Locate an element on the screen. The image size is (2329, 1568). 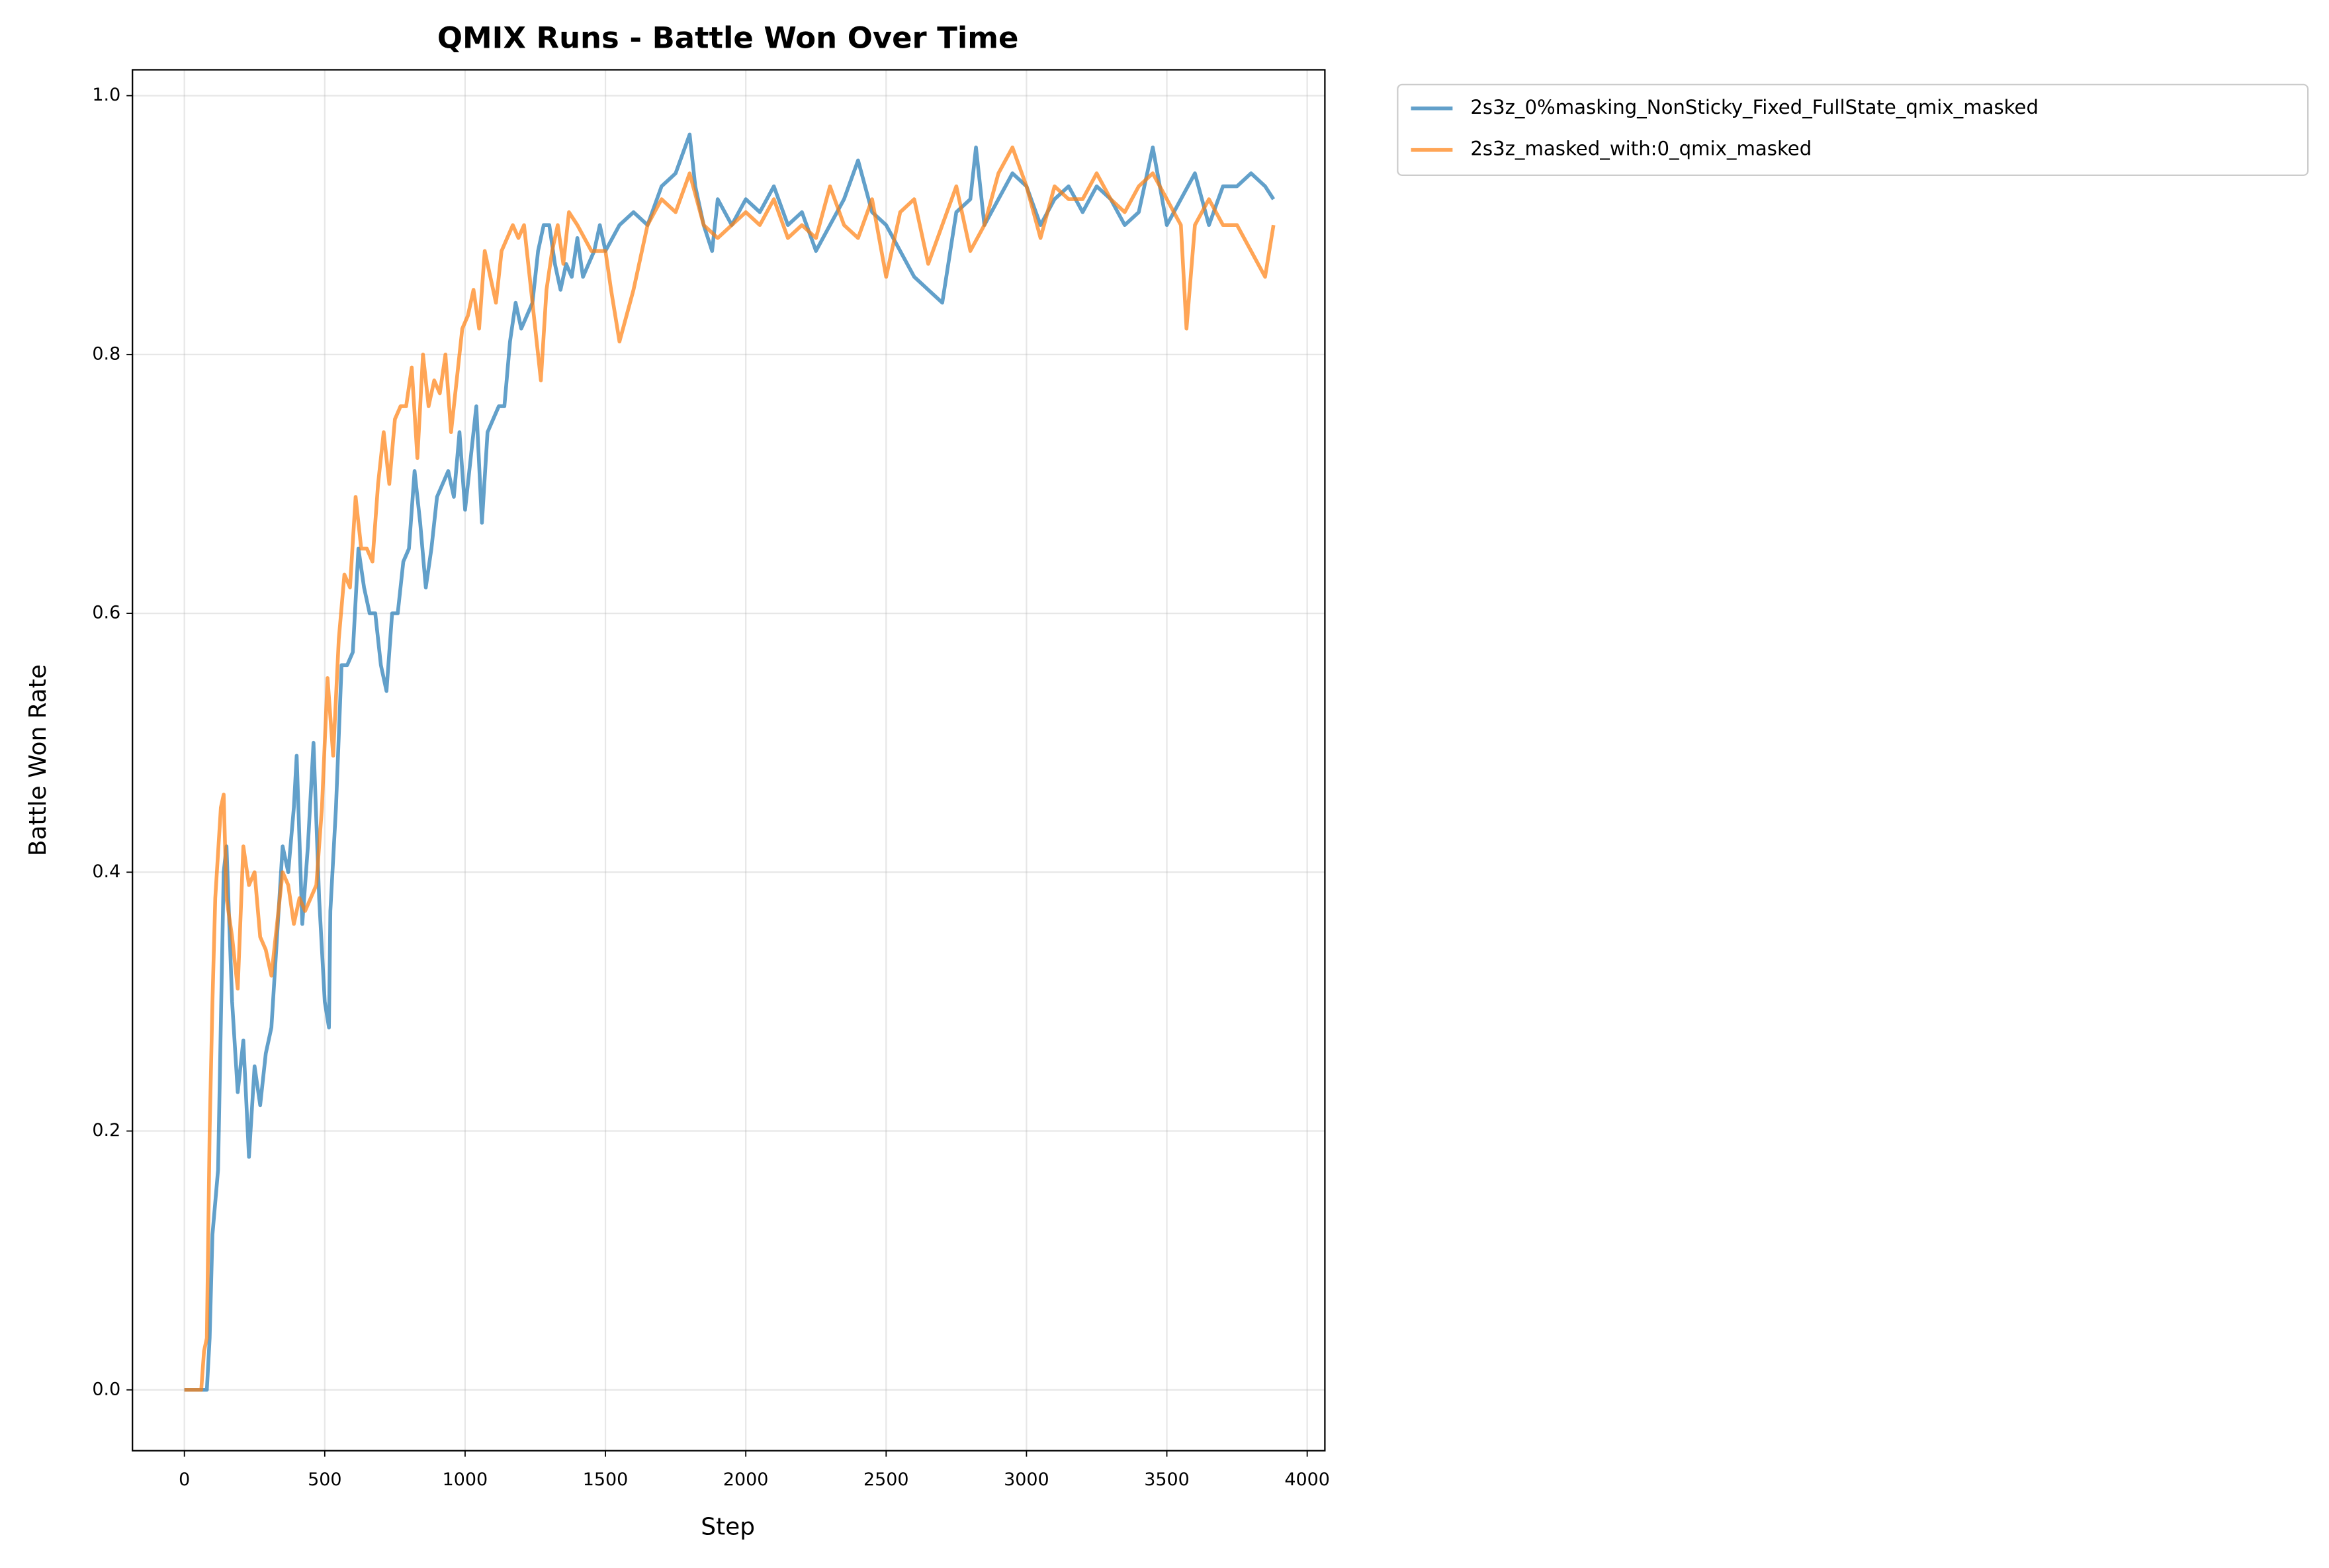
x-tick-label: 1000 is located at coordinates (465, 1480).